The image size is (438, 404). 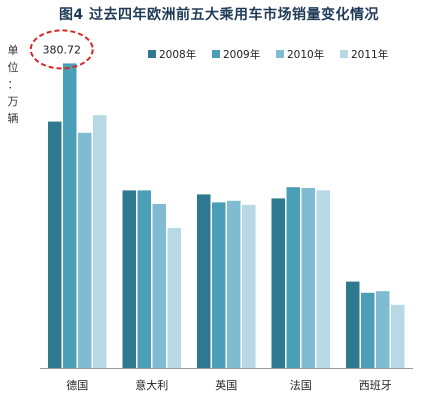 What do you see at coordinates (13, 67) in the screenshot?
I see `unit-label-char: 位` at bounding box center [13, 67].